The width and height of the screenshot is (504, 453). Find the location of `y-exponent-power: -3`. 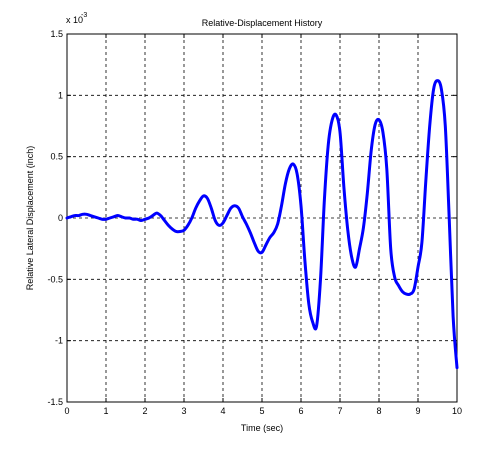

y-exponent-power: -3 is located at coordinates (84, 15).